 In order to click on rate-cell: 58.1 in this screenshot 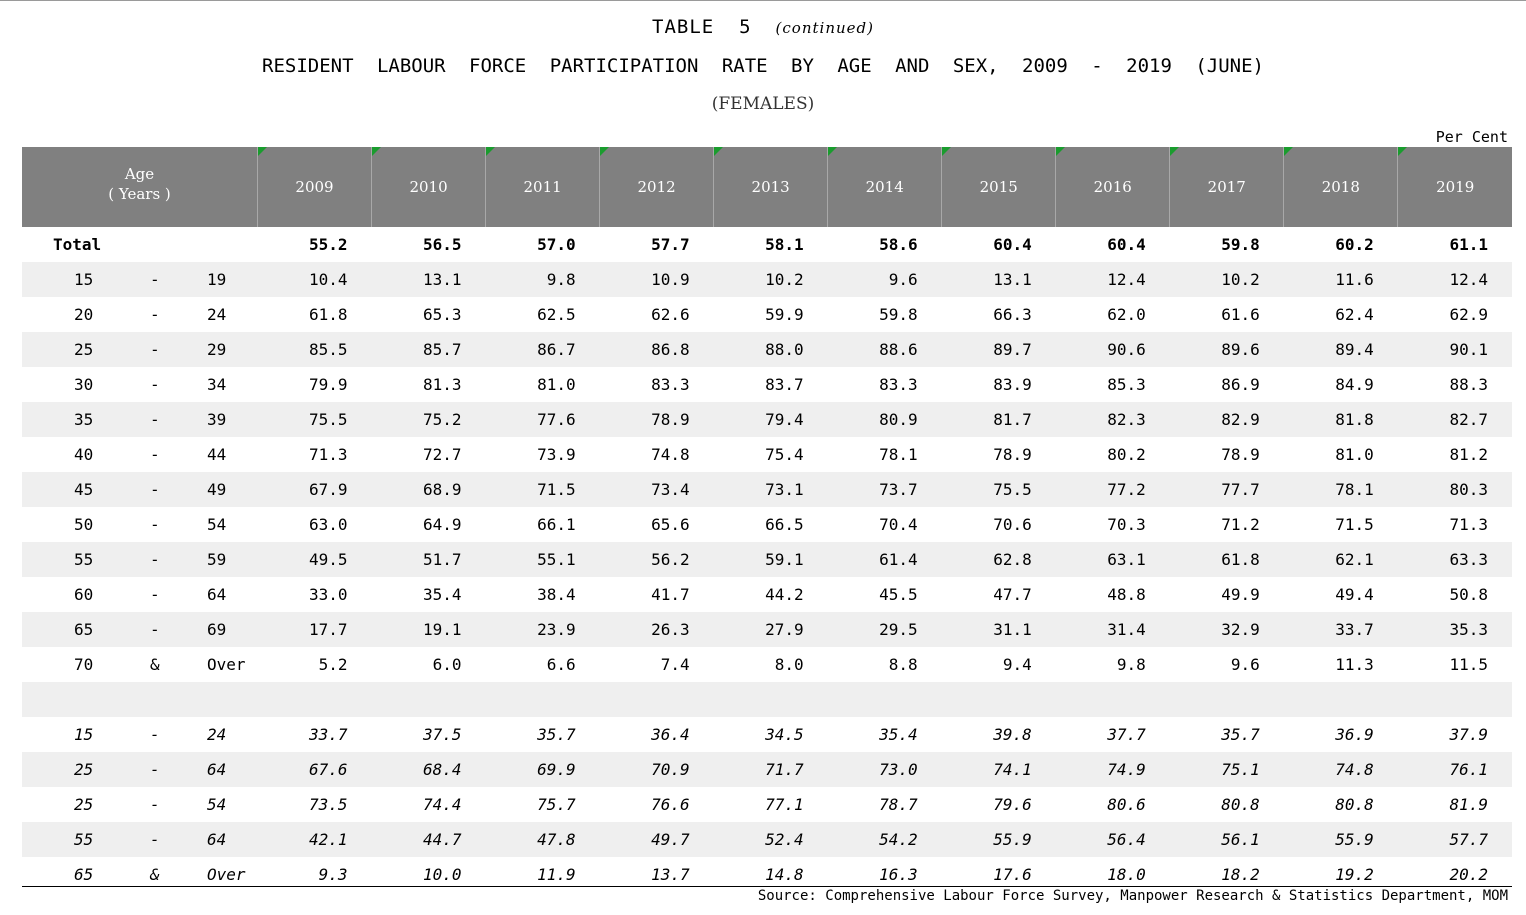, I will do `click(784, 244)`.